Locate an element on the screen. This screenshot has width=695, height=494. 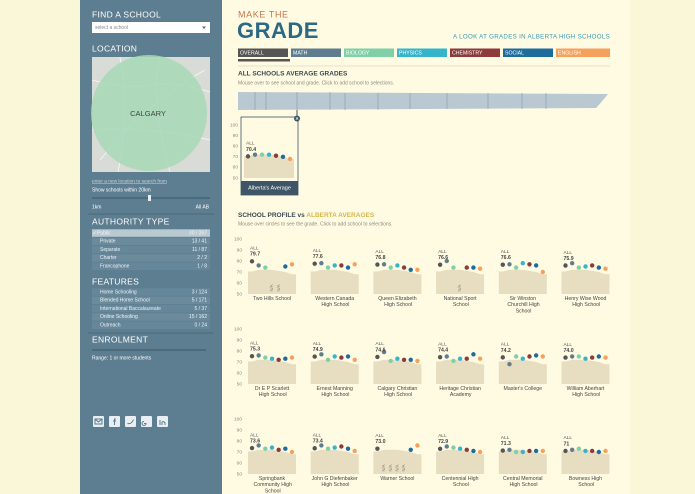
location-link: enter a new location to search from is located at coordinates (129, 181).